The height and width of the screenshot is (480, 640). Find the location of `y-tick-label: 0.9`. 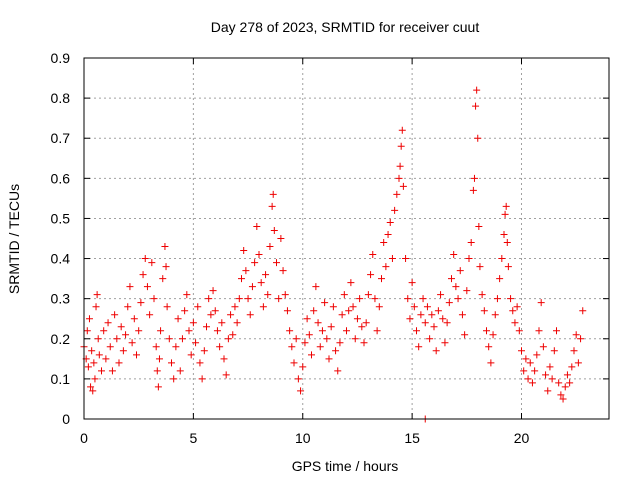

y-tick-label: 0.9 is located at coordinates (61, 58).